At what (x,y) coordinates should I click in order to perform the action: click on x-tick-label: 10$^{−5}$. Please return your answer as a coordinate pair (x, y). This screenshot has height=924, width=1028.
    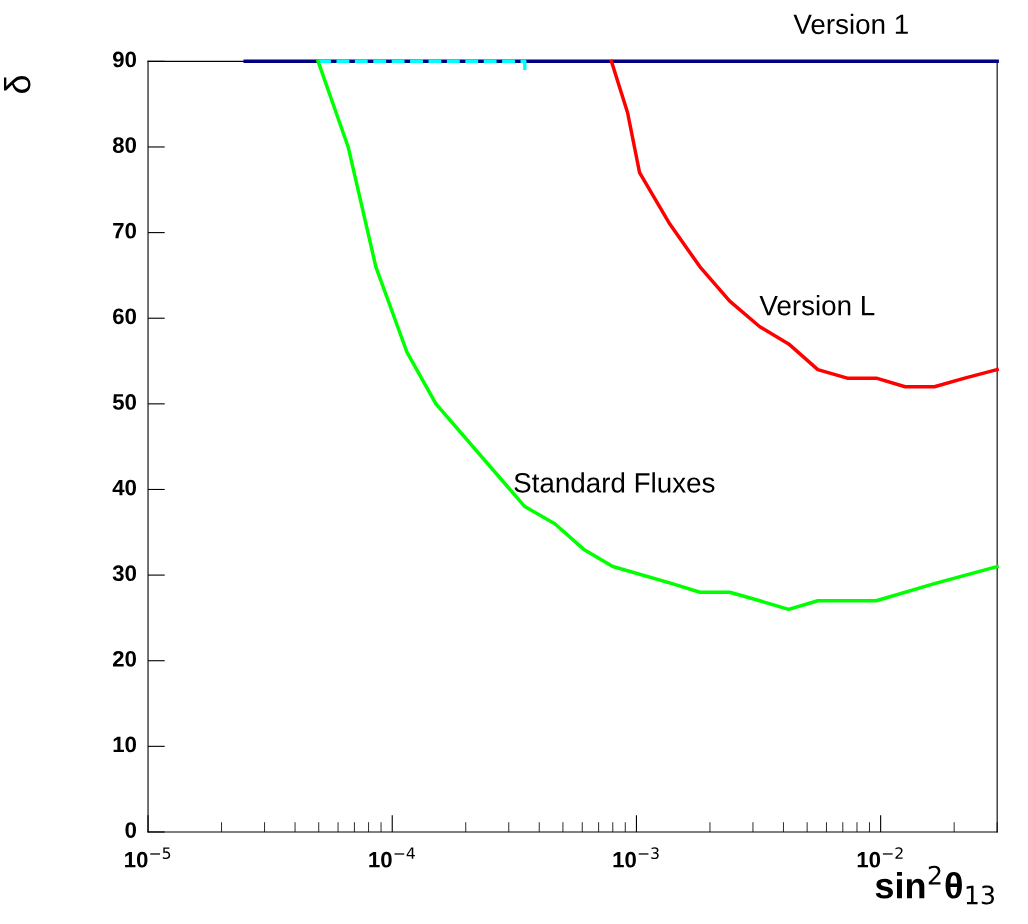
    Looking at the image, I should click on (148, 857).